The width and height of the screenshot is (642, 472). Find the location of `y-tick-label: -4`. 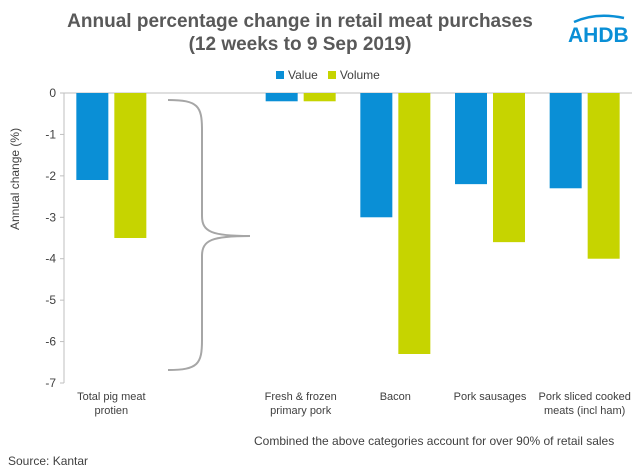

y-tick-label: -4 is located at coordinates (50, 259).